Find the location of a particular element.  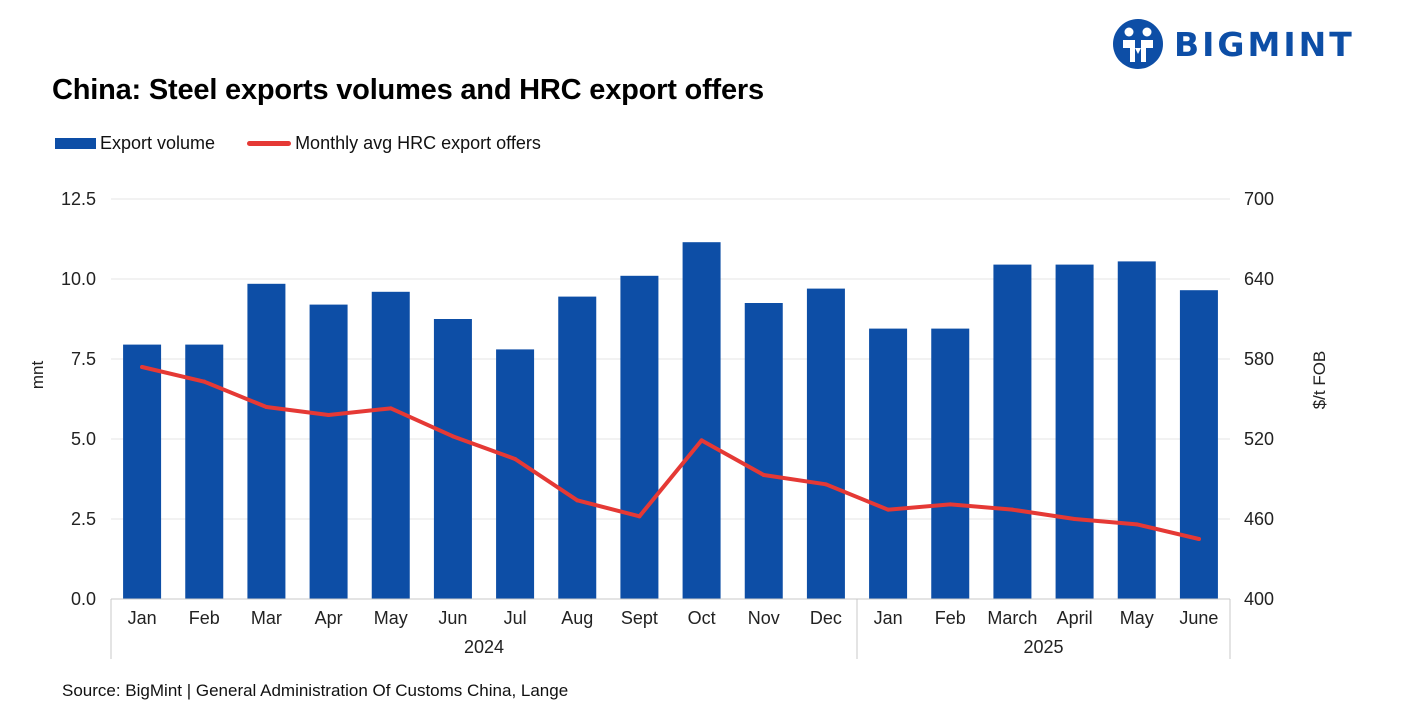

legend-line-swatch is located at coordinates (269, 143).